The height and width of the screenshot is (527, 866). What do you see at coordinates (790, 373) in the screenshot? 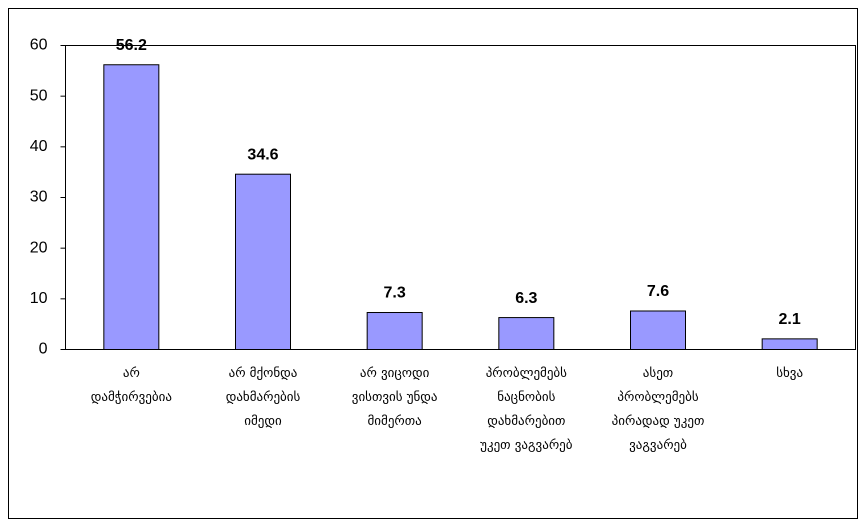
I see `x-tick-label: სხვა` at bounding box center [790, 373].